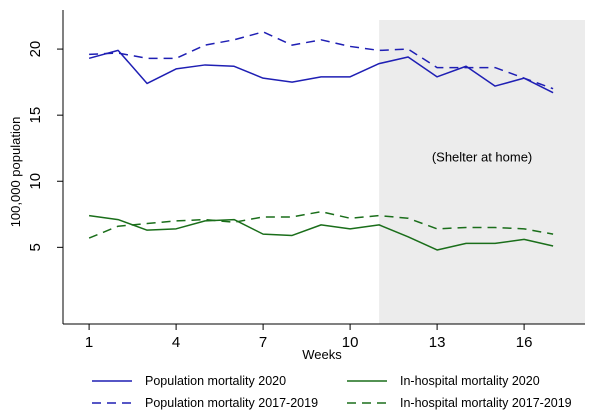  I want to click on y-axis-title: 100,000 population, so click(15, 172).